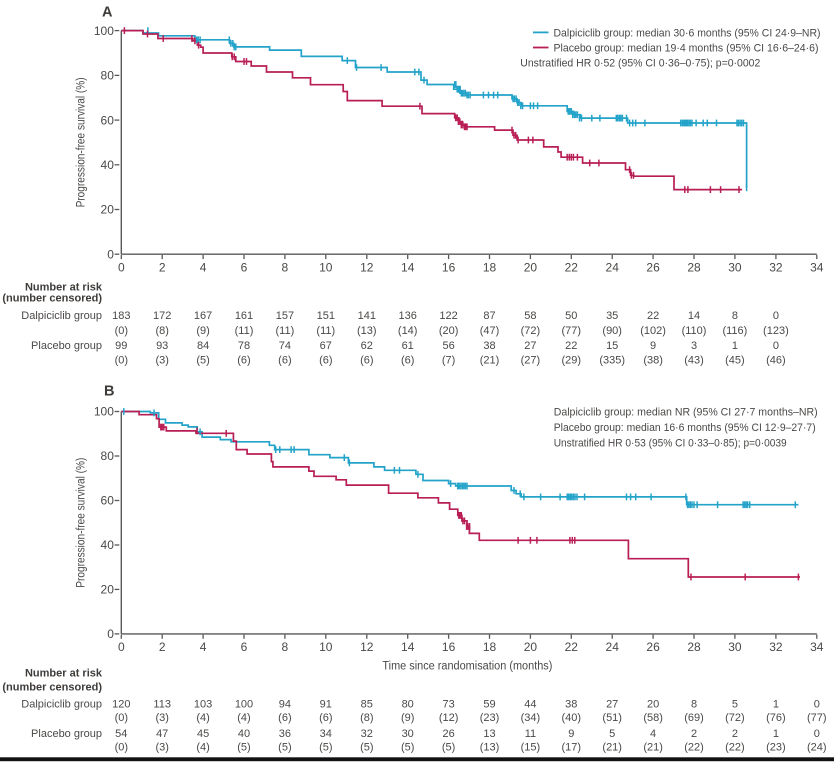  What do you see at coordinates (776, 361) in the screenshot?
I see `svg-text: (46)` at bounding box center [776, 361].